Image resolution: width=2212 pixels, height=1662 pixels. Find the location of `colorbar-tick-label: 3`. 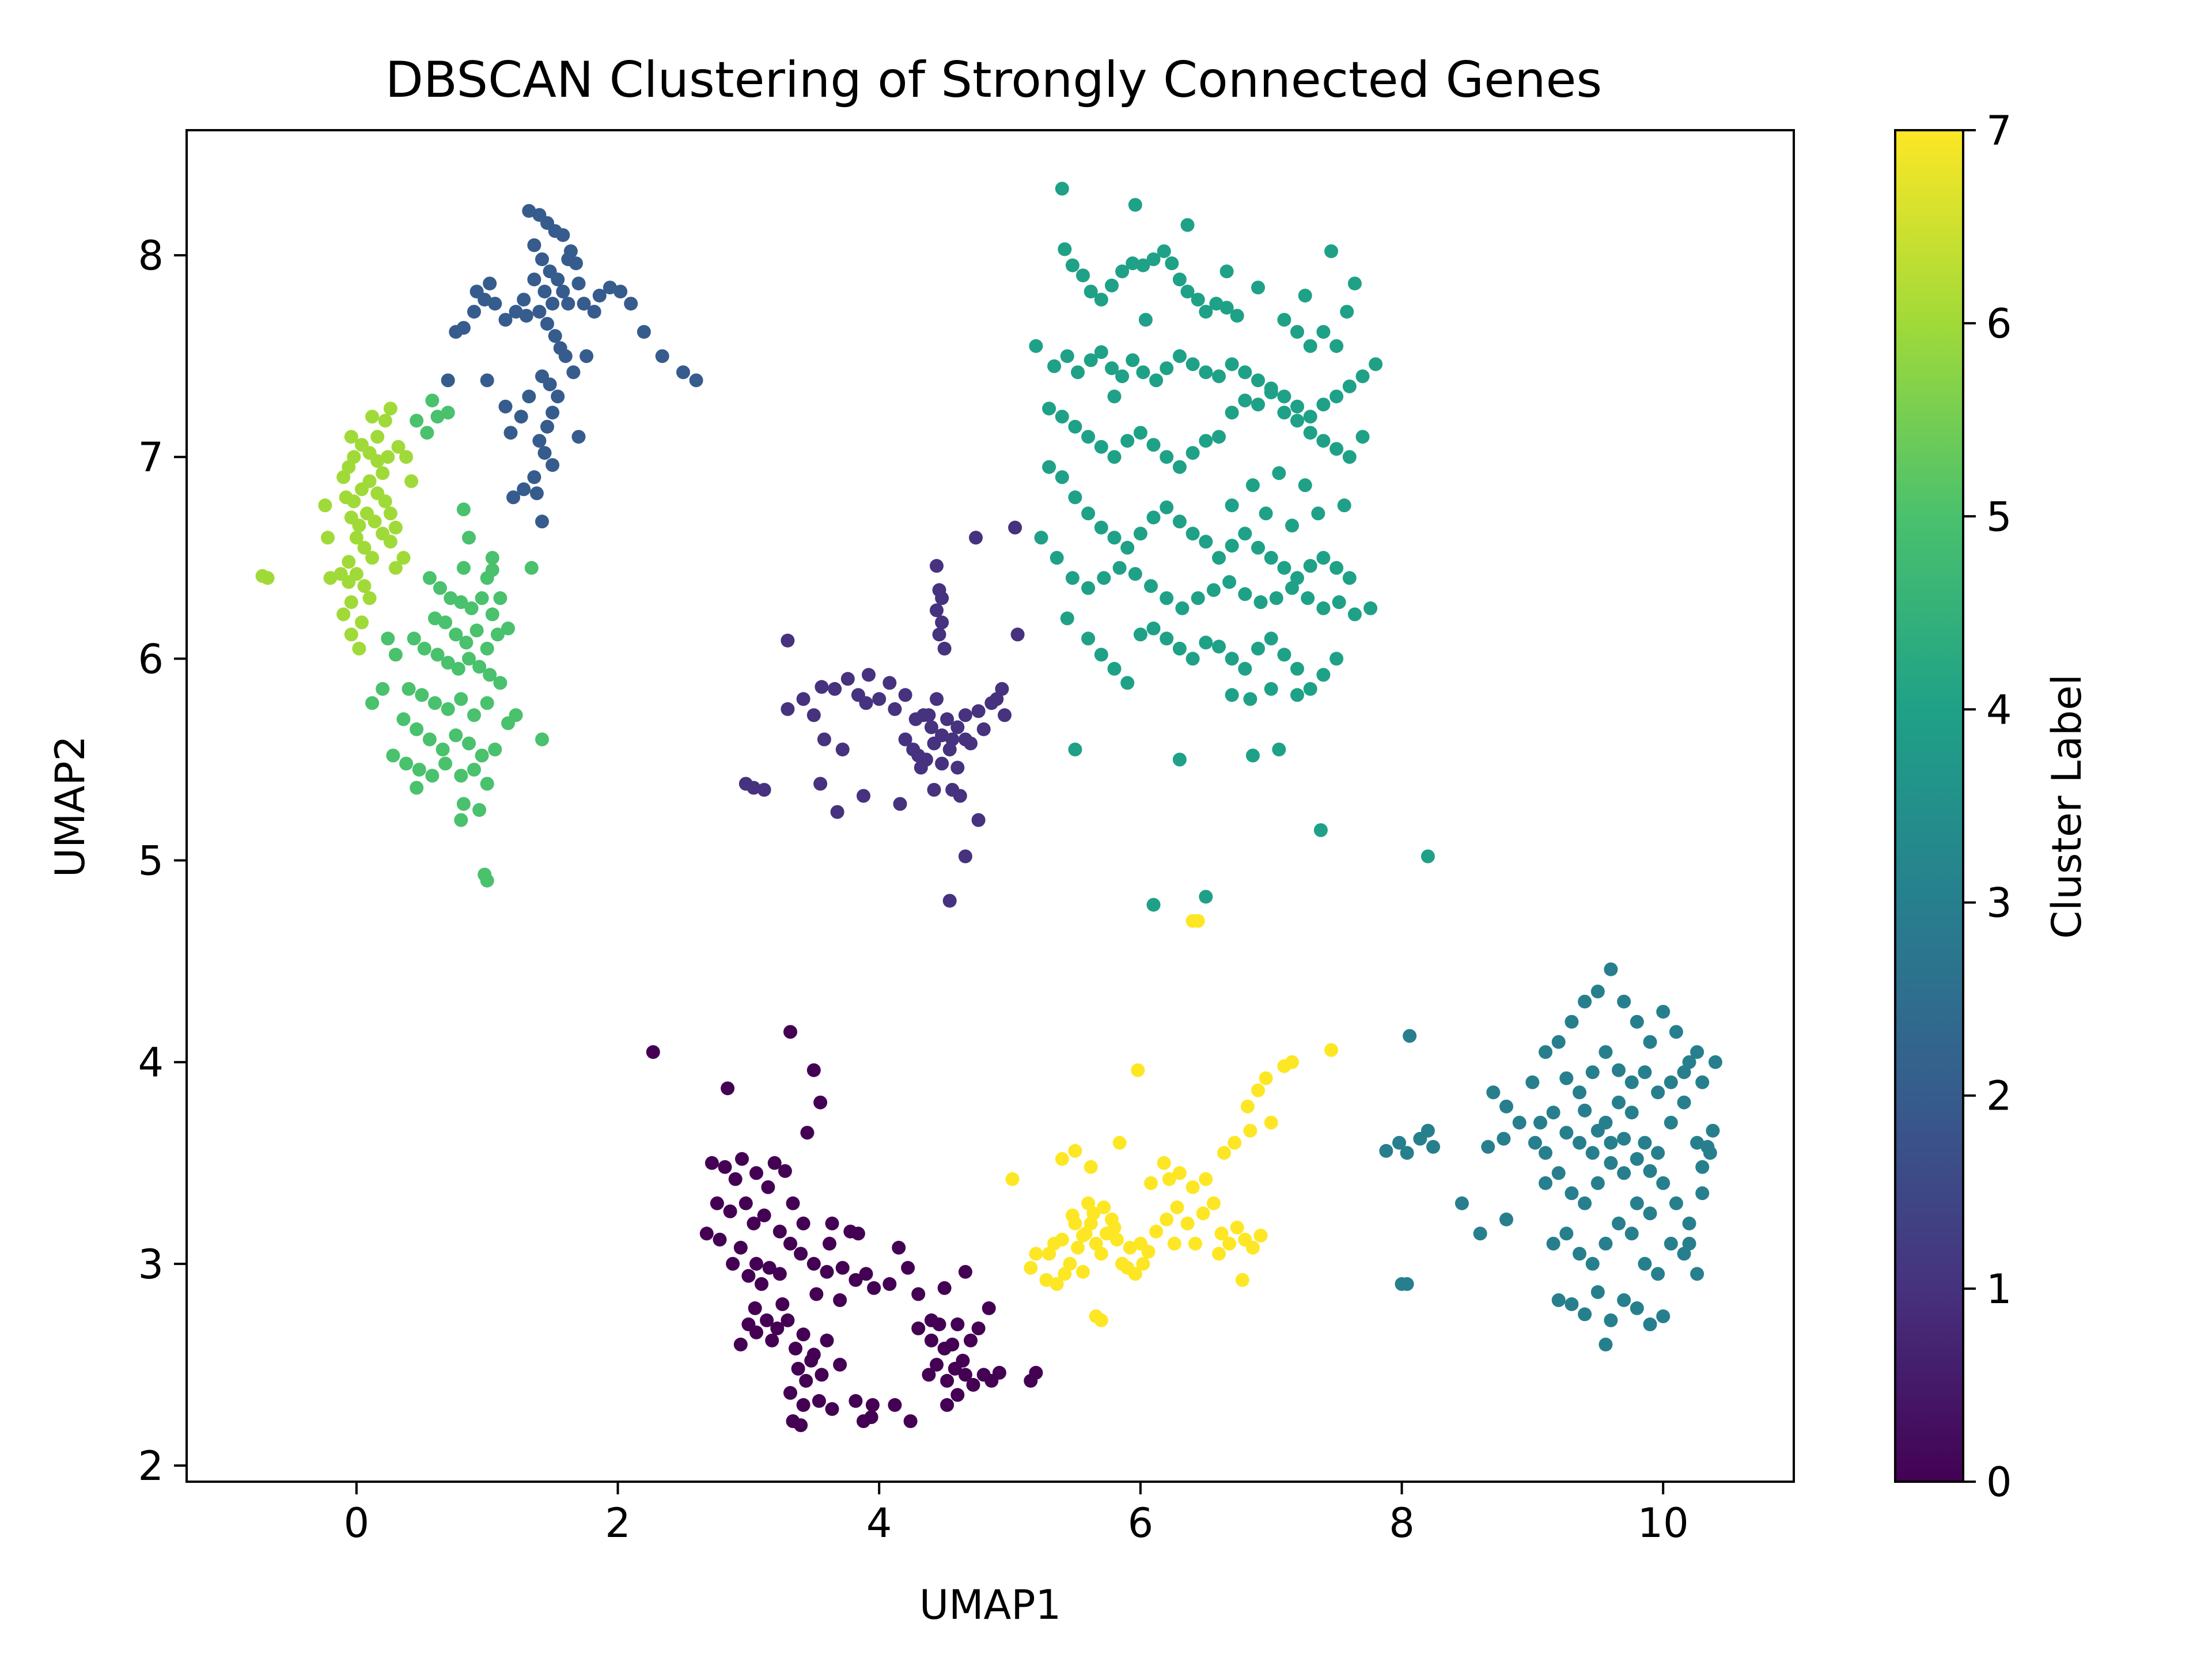

colorbar-tick-label: 3 is located at coordinates (1999, 904).